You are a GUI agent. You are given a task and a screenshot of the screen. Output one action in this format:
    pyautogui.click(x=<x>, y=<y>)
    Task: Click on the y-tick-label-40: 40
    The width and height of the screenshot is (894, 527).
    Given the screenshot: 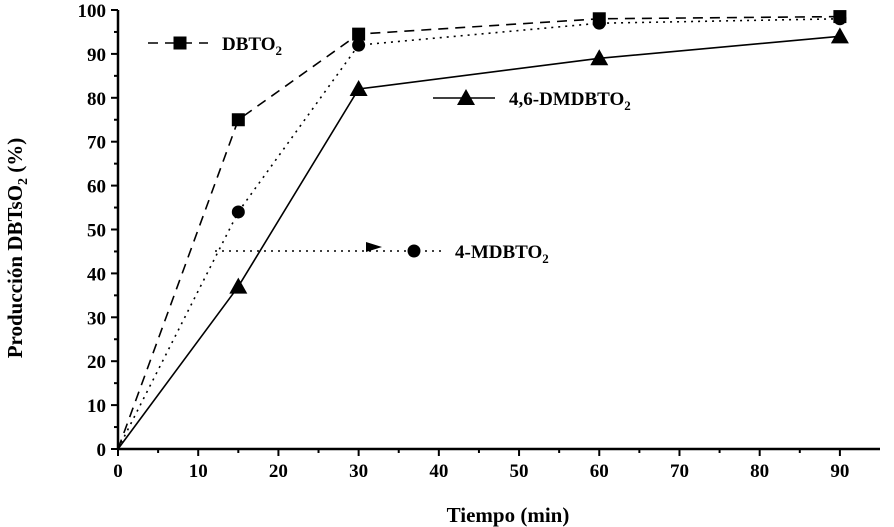 What is the action you would take?
    pyautogui.click(x=96, y=274)
    